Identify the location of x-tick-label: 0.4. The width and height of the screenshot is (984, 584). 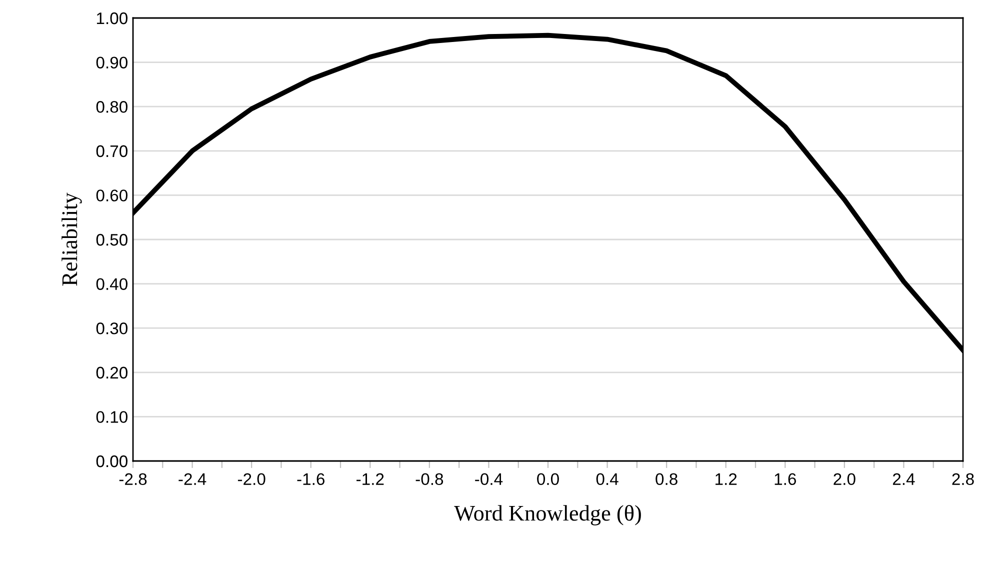
(607, 479).